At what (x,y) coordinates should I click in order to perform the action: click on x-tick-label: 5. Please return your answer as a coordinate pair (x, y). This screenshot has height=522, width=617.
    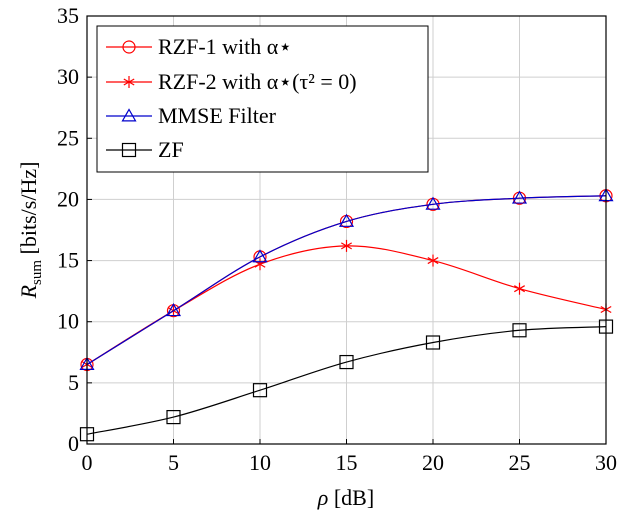
    Looking at the image, I should click on (173, 462).